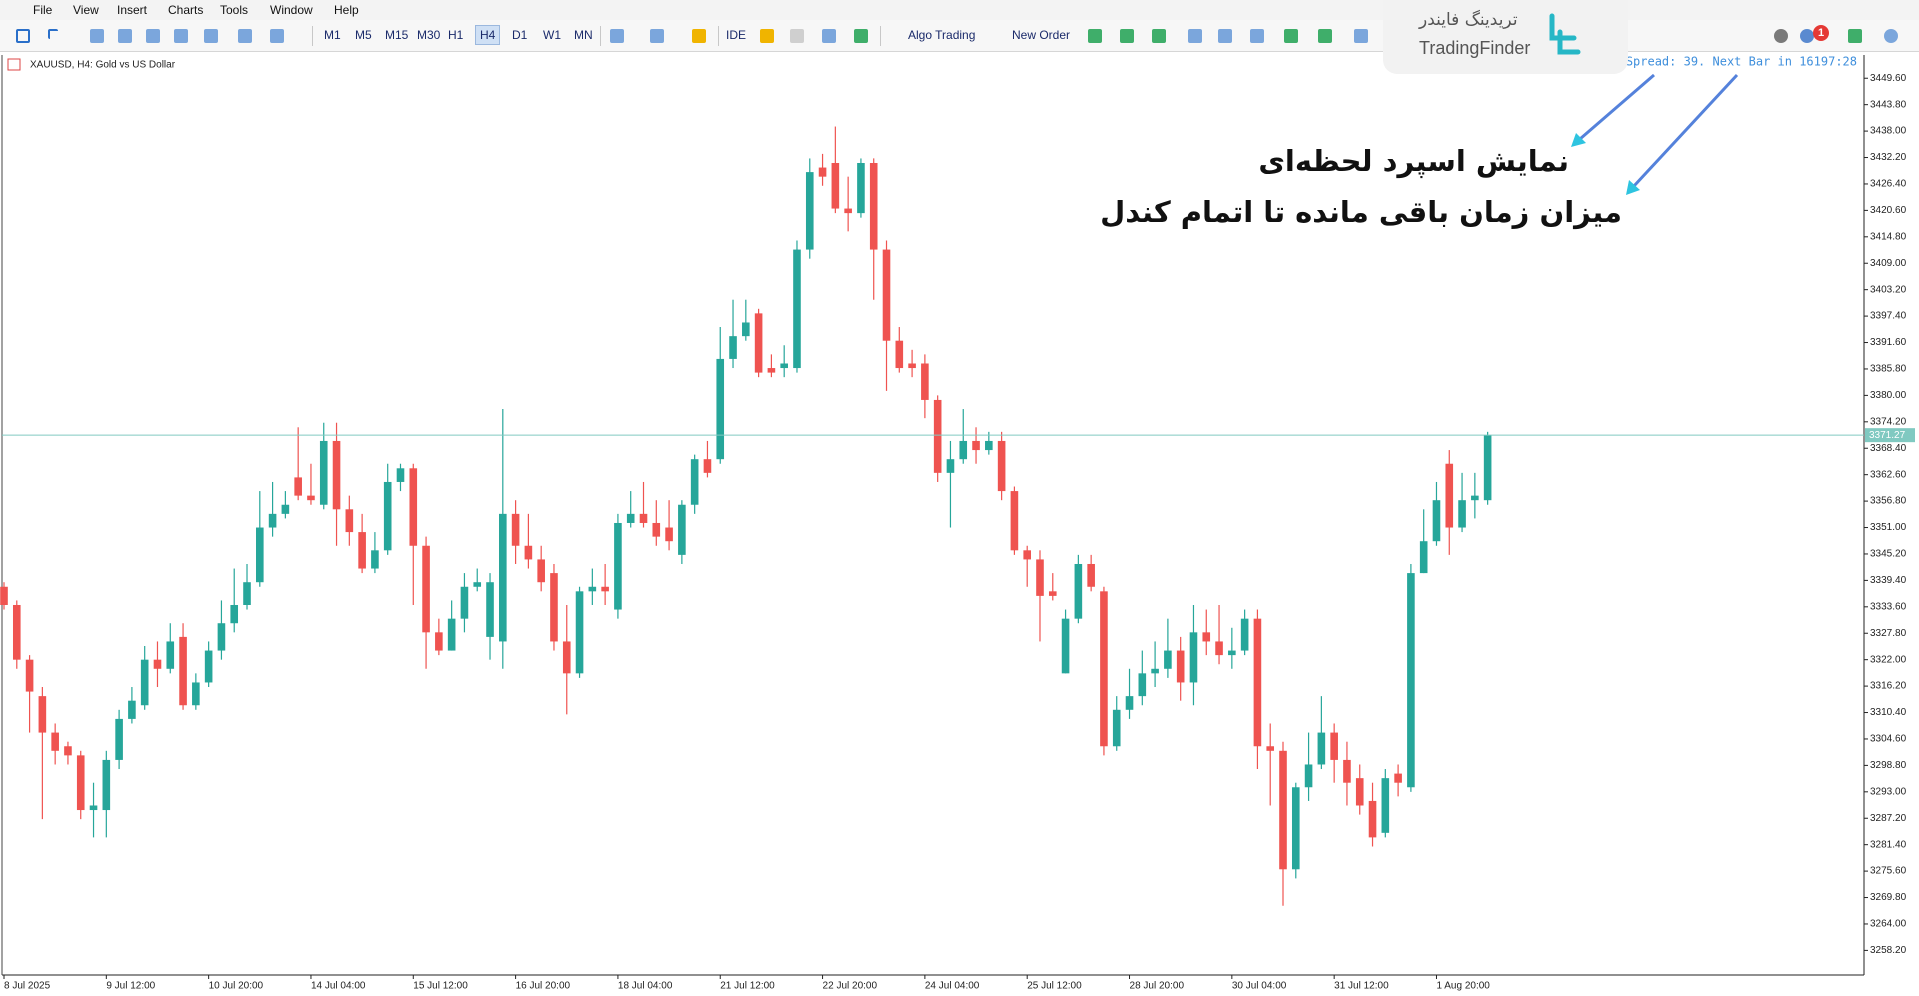 This screenshot has height=996, width=1919. What do you see at coordinates (277, 36) in the screenshot?
I see `shapes-icon` at bounding box center [277, 36].